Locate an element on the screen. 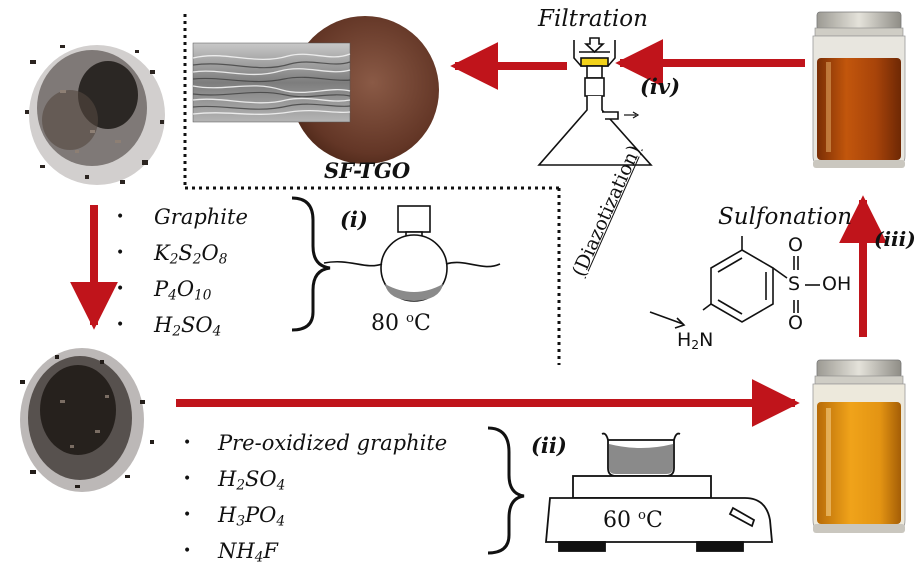 This screenshot has width=921, height=572. oxygen-top: O is located at coordinates (795, 245).